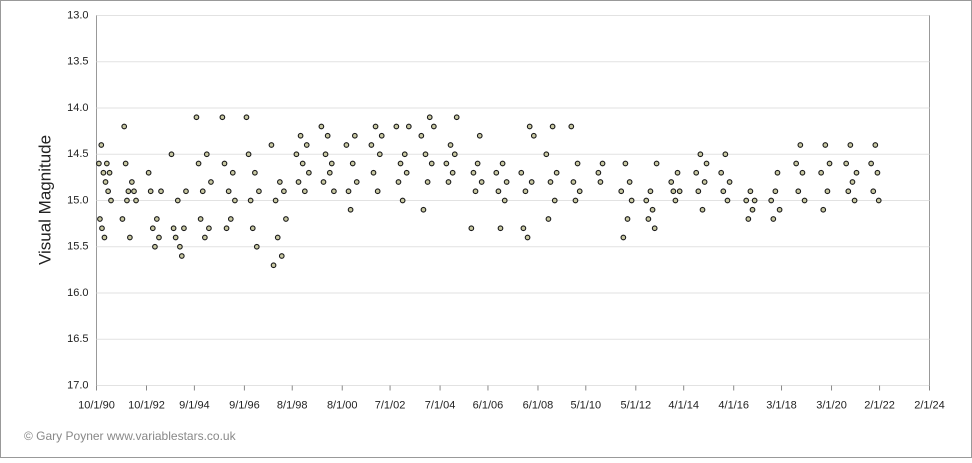  Describe the element at coordinates (440, 405) in the screenshot. I see `x-tick-label: 7/1/04` at that location.